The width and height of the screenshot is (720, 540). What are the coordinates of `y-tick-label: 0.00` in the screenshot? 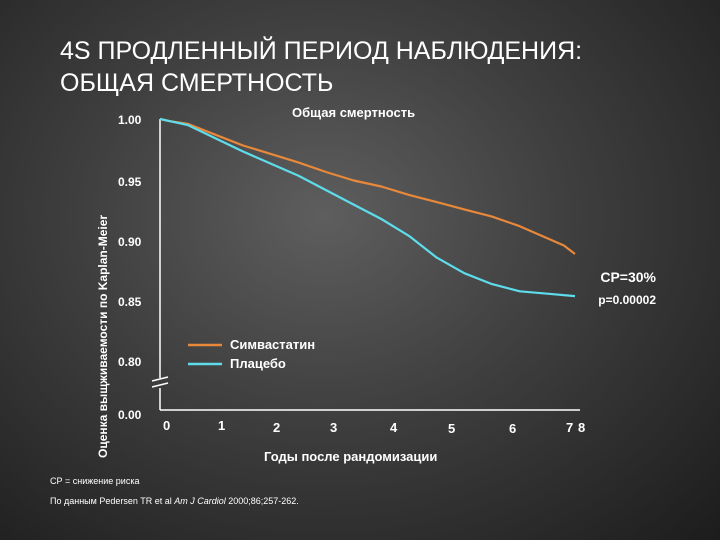 It's located at (130, 415).